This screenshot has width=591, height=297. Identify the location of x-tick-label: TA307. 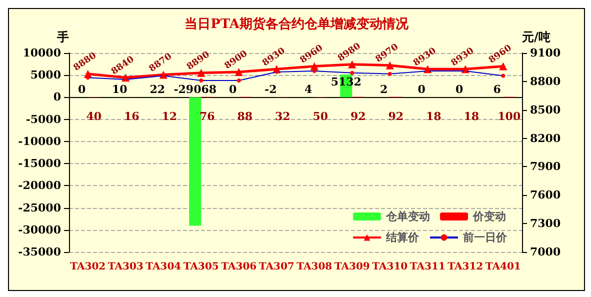
(276, 267).